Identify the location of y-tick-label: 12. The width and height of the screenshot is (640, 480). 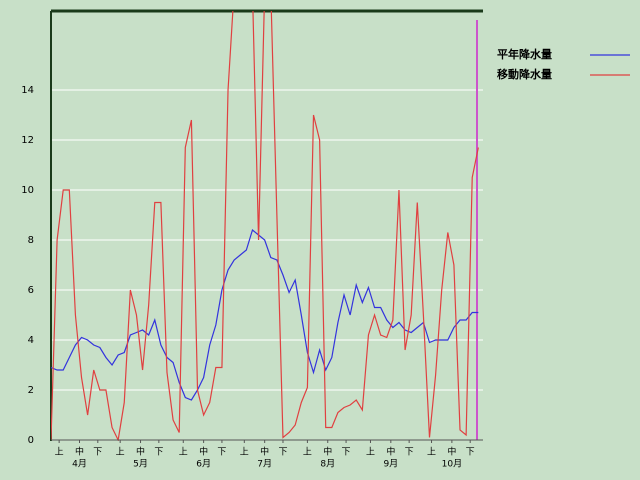
(27, 140).